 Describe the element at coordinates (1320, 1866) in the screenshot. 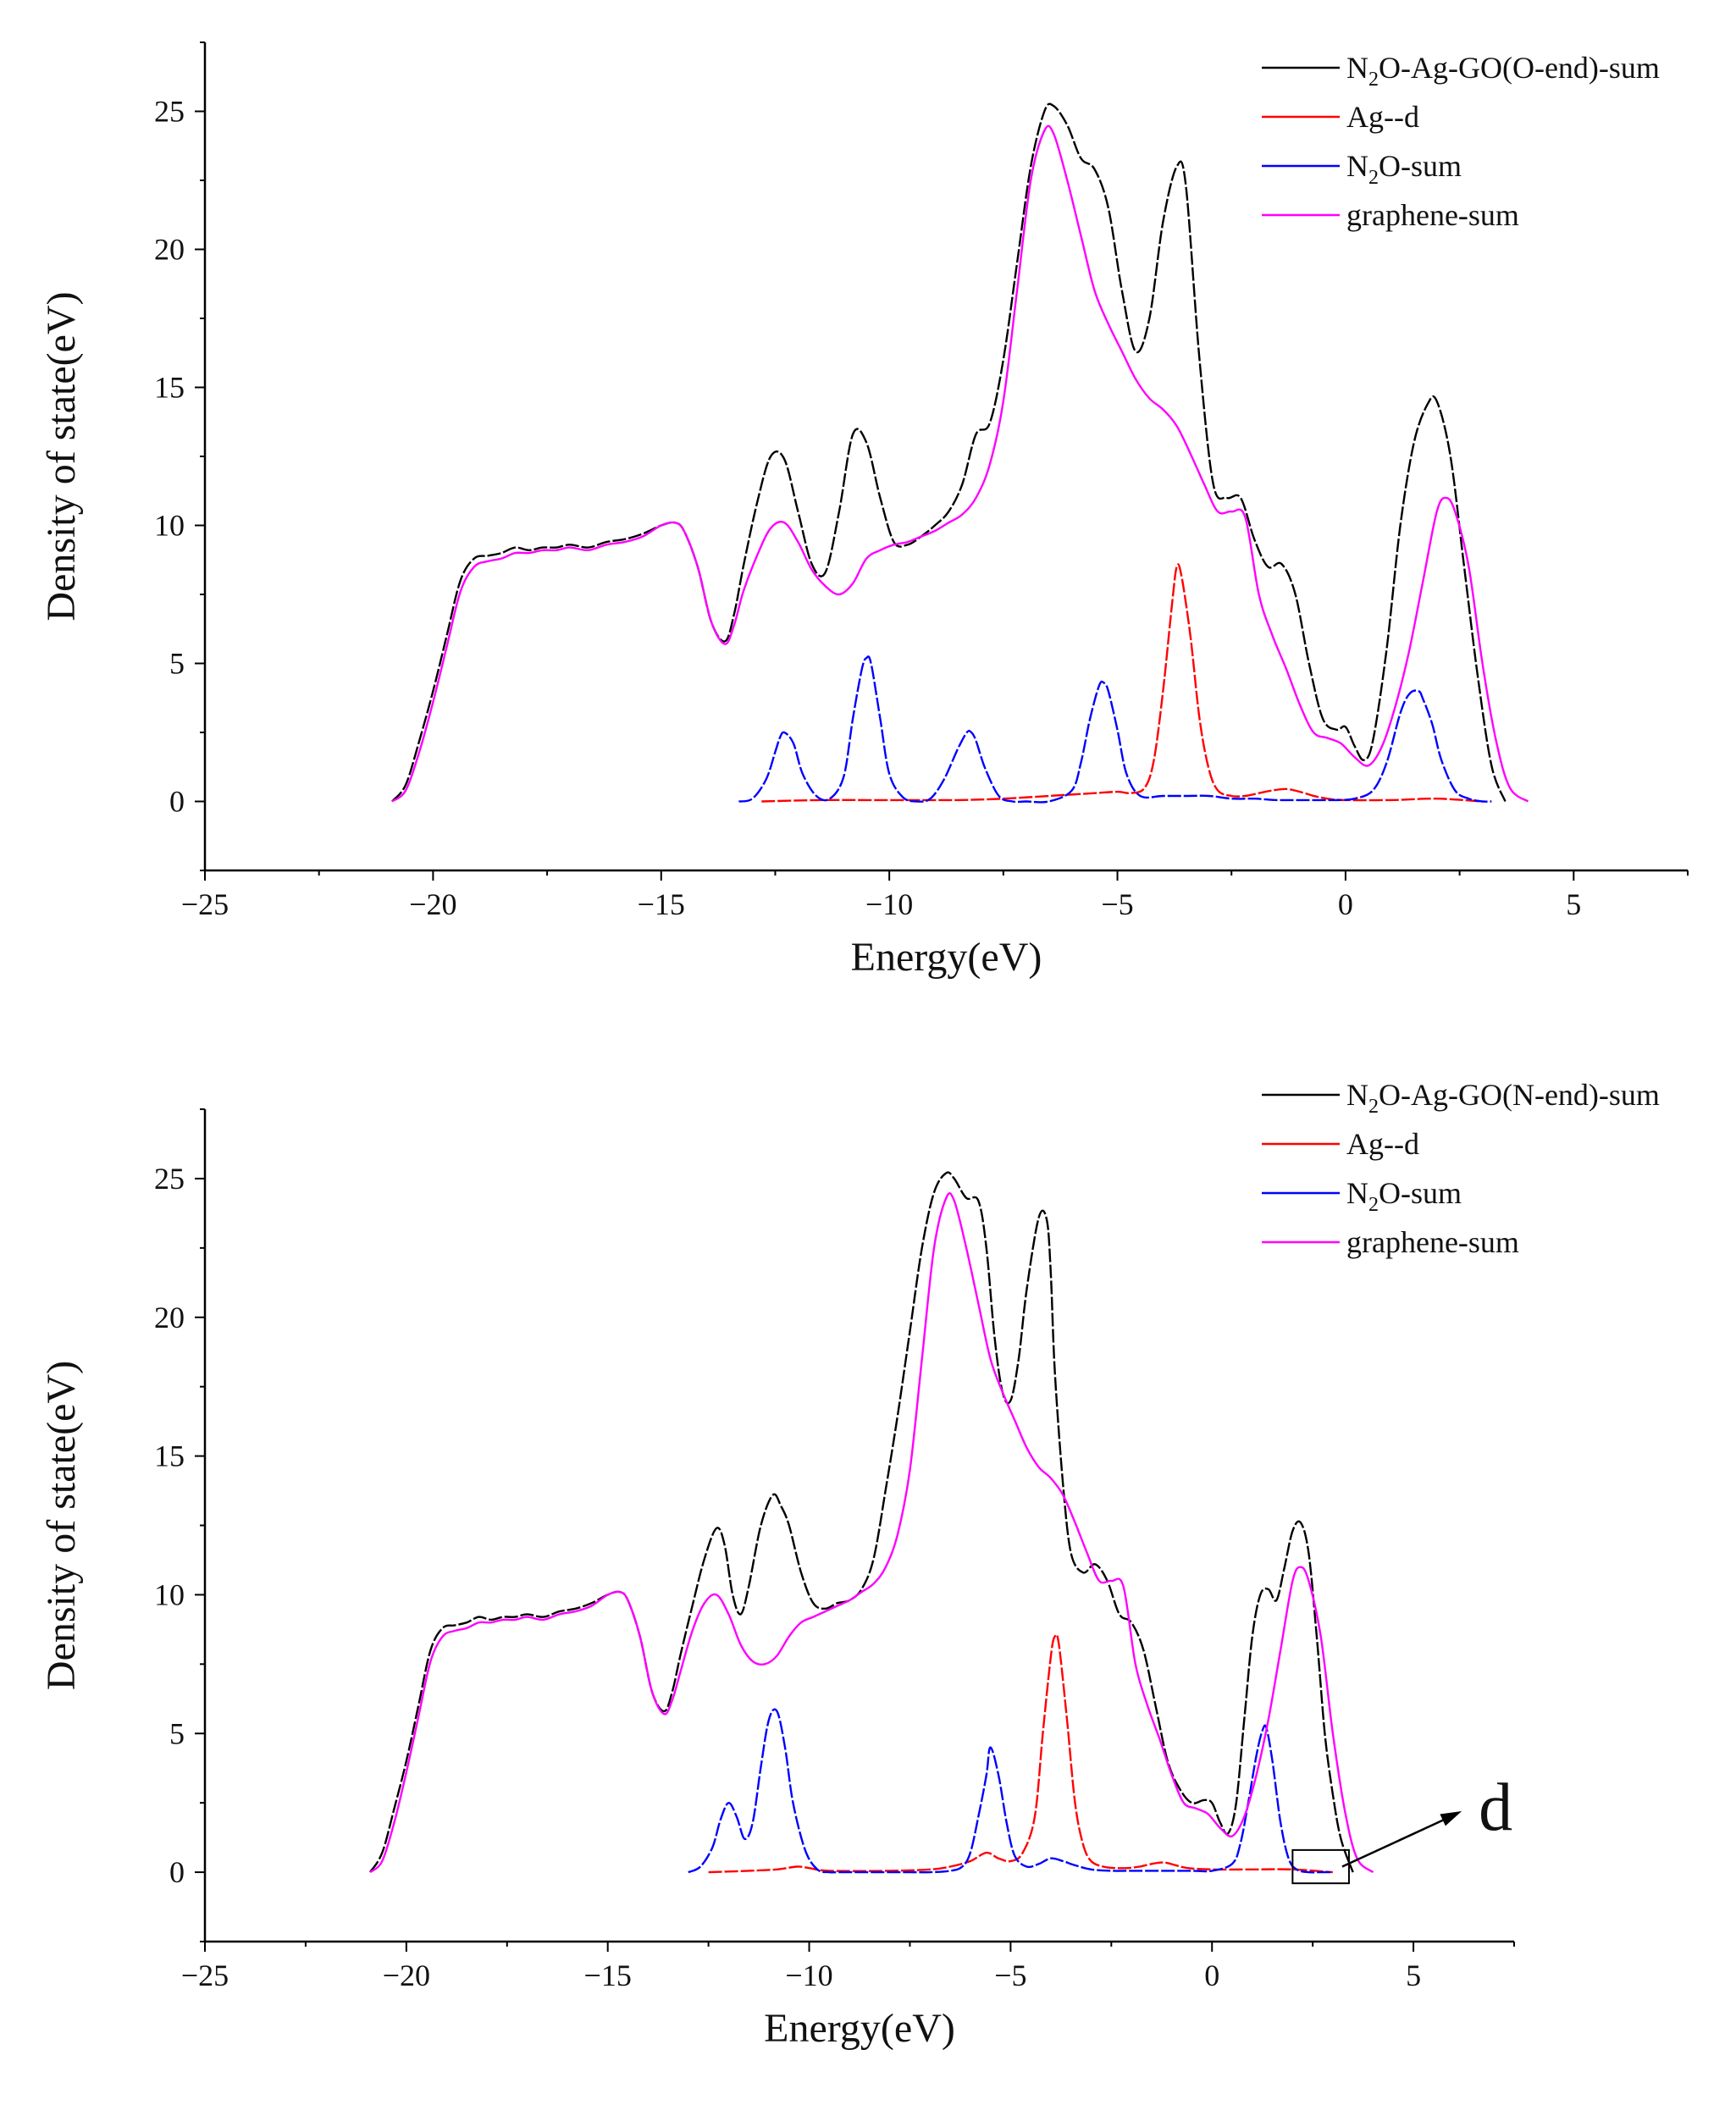

I see `annotation-box` at that location.